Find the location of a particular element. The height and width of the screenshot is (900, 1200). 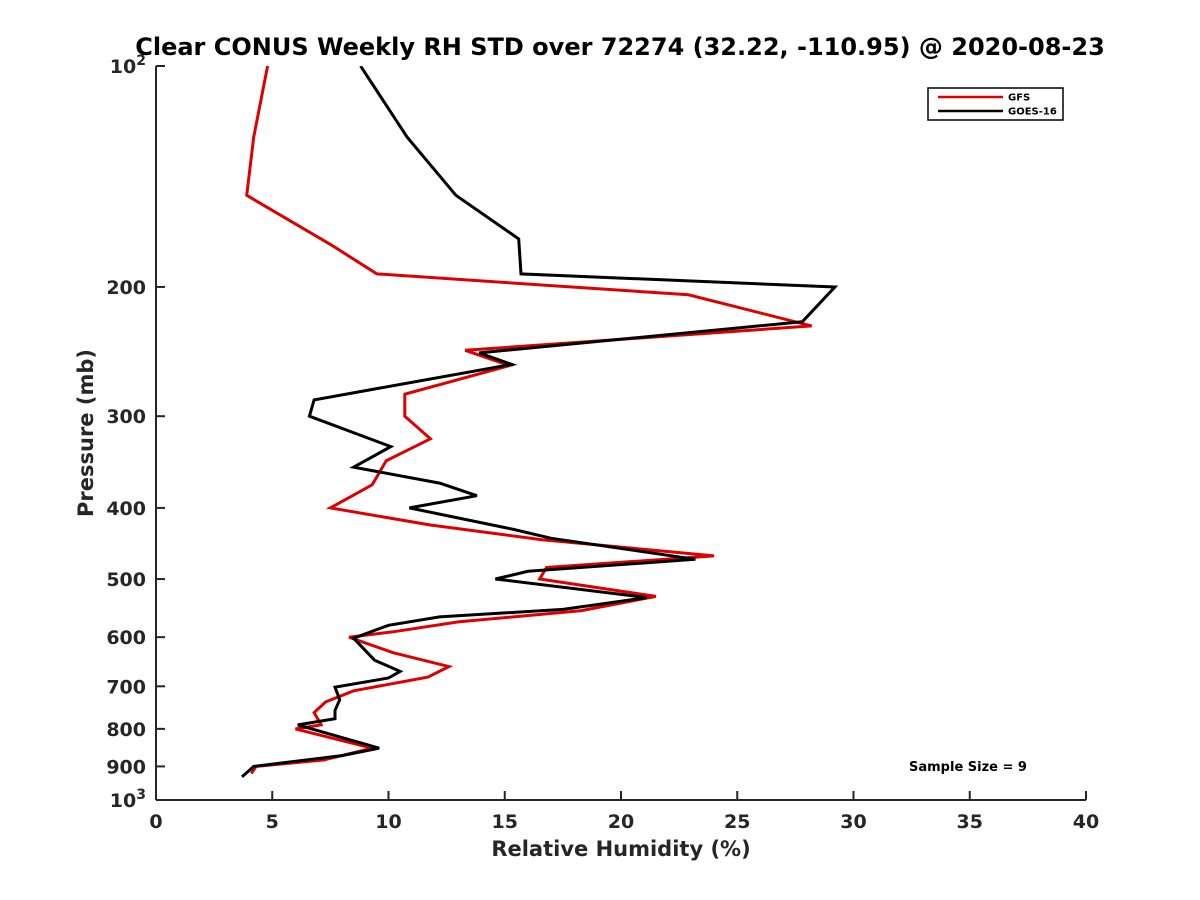

x-ticks: 0 5 10 15 20 25 30 35 40 is located at coordinates (624, 812).